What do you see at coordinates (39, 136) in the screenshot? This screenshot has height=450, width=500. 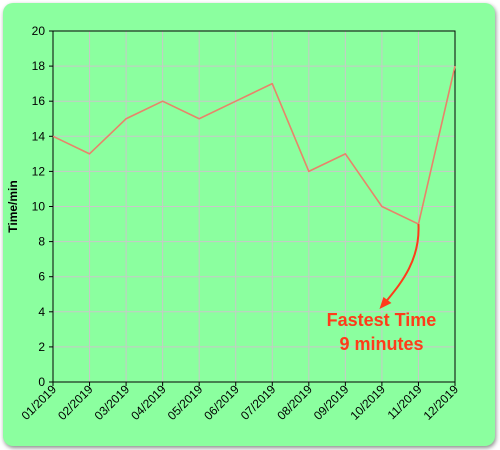 I see `y-tick-label-7: 14` at bounding box center [39, 136].